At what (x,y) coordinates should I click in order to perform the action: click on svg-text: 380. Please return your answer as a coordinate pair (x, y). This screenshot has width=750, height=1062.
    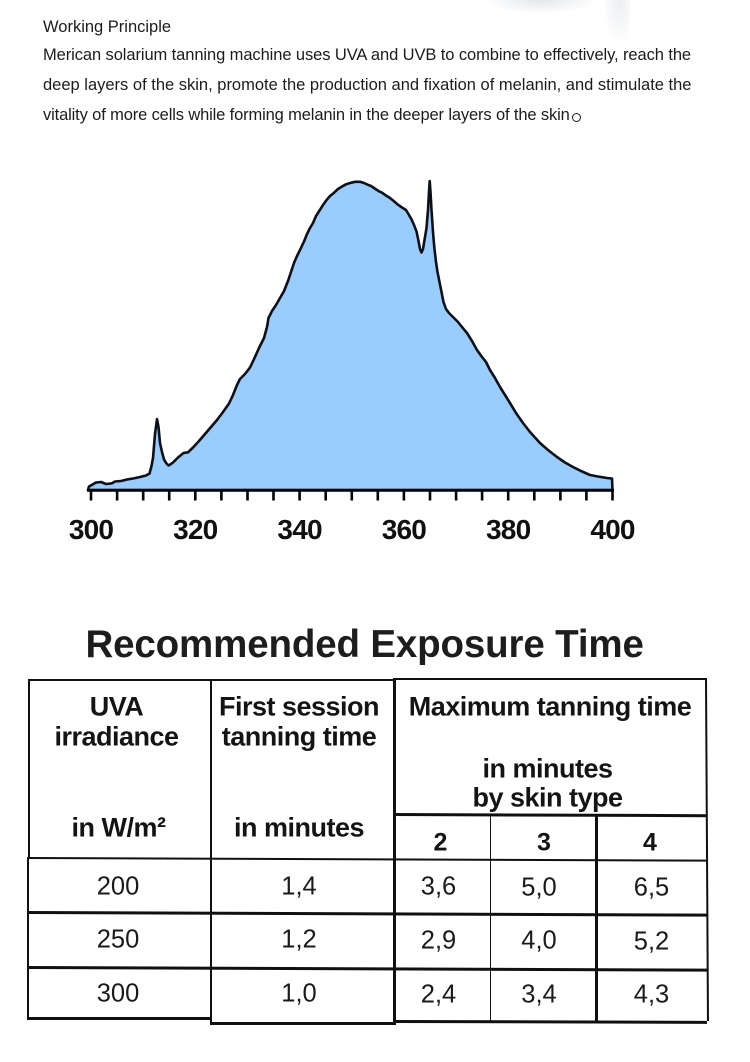
    Looking at the image, I should click on (508, 529).